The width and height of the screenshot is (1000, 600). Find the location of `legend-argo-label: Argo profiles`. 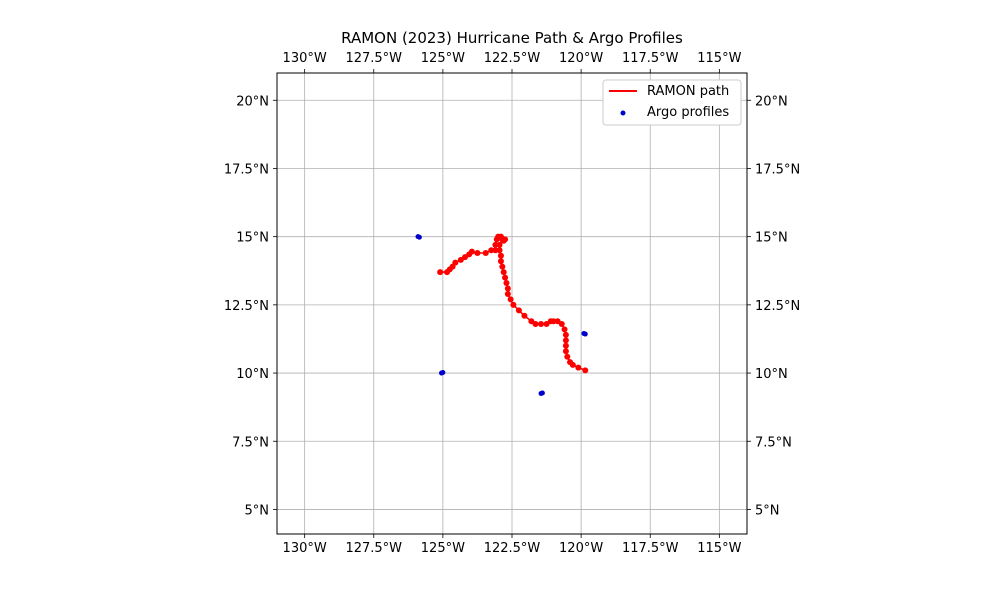

legend-argo-label: Argo profiles is located at coordinates (688, 112).